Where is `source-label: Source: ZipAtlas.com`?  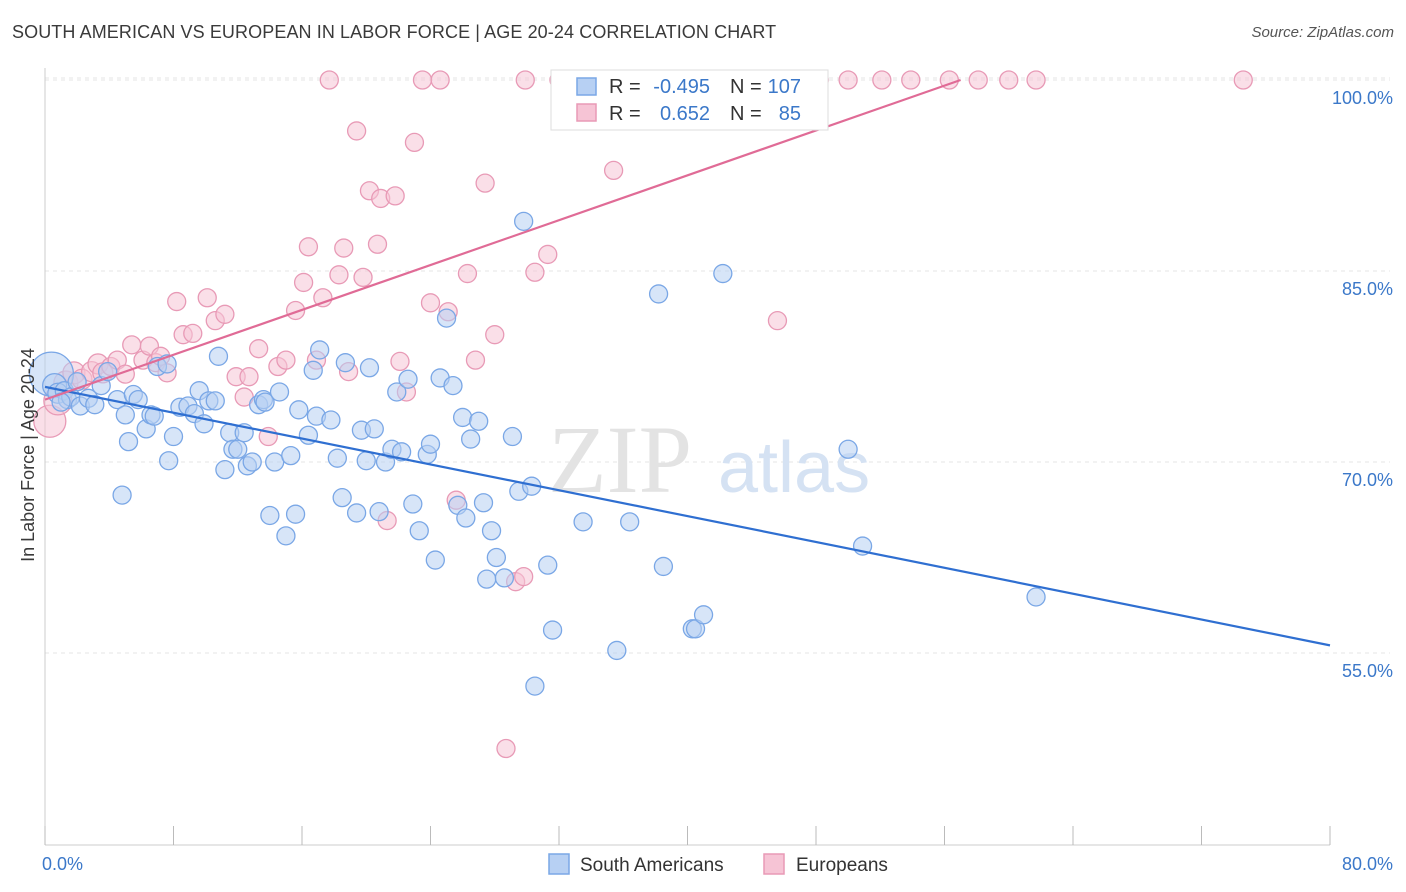
source-label: Source: ZipAtlas.com is located at coordinates (1322, 32).